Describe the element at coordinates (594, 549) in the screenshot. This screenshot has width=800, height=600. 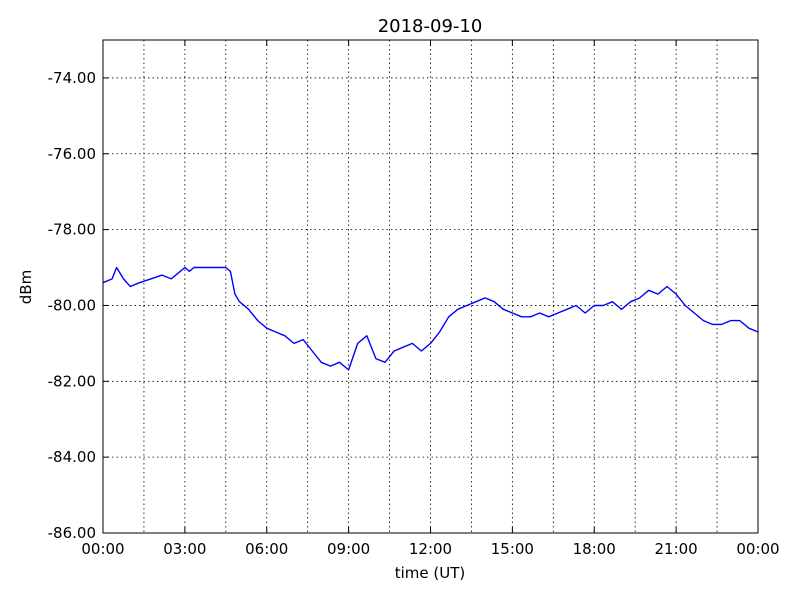
I see `x-tick-label: 18:00` at that location.